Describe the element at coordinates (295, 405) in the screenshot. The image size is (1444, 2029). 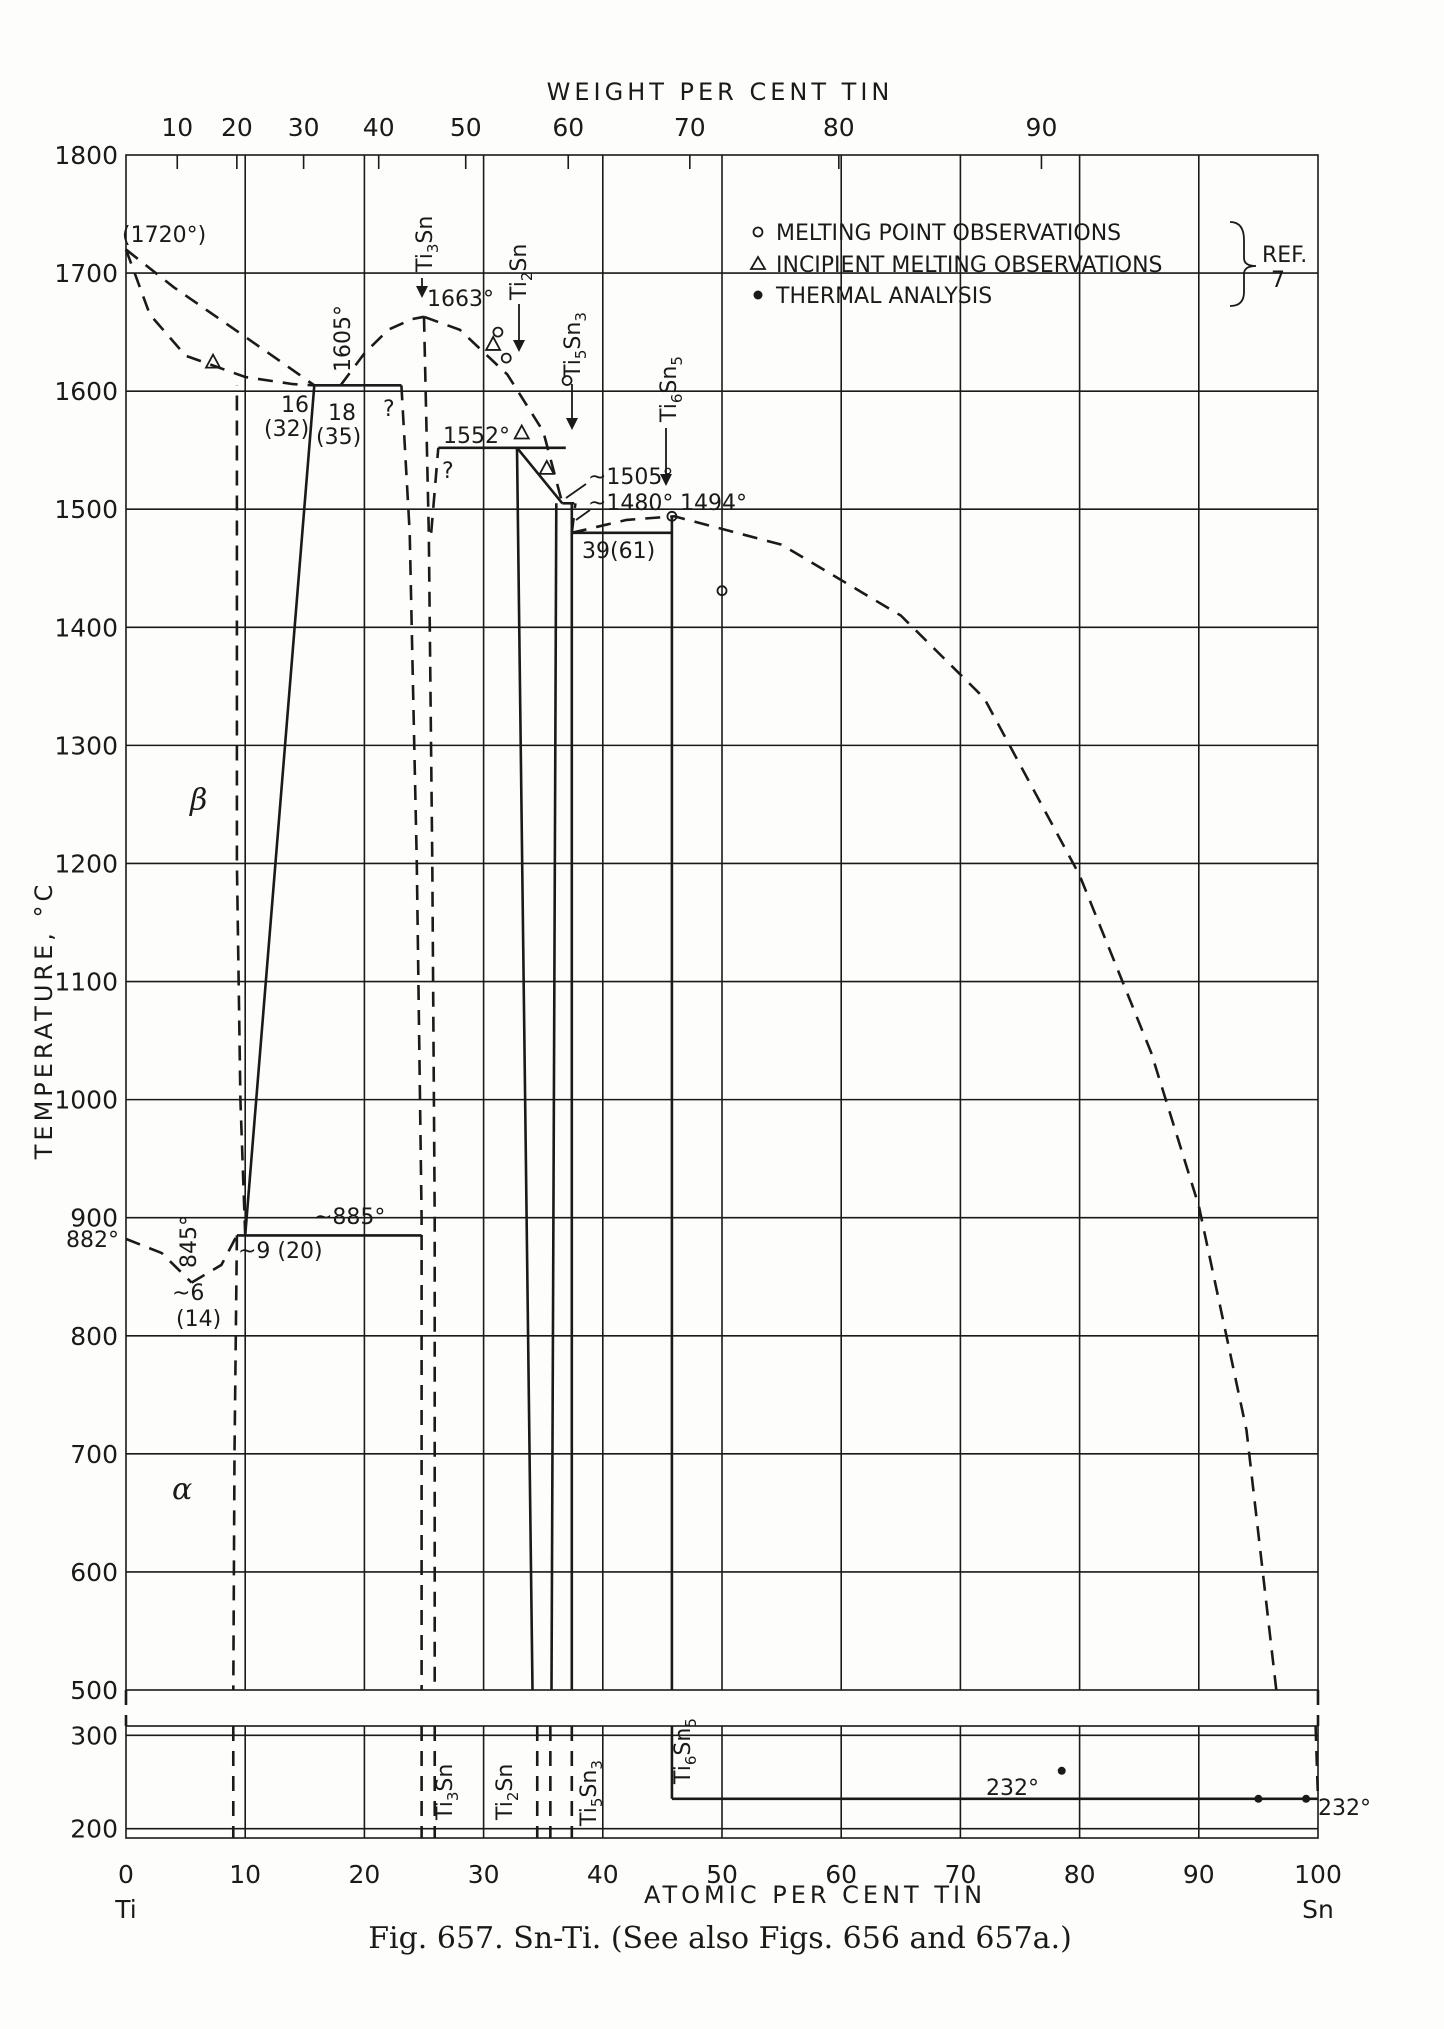
I see `annotation-16: 16` at that location.